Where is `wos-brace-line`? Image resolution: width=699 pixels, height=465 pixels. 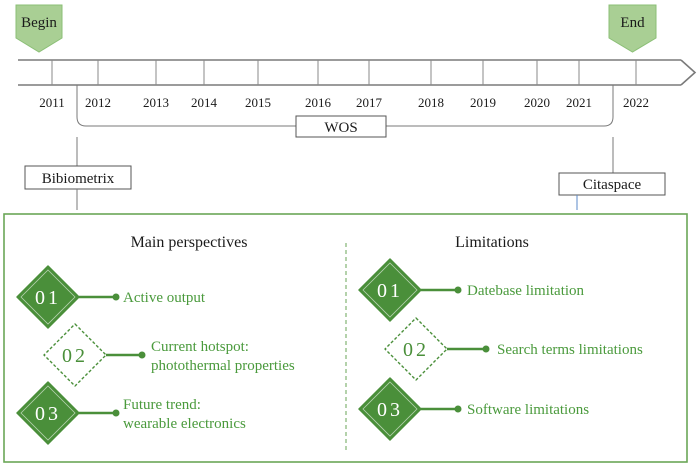 wos-brace-line is located at coordinates (345, 106).